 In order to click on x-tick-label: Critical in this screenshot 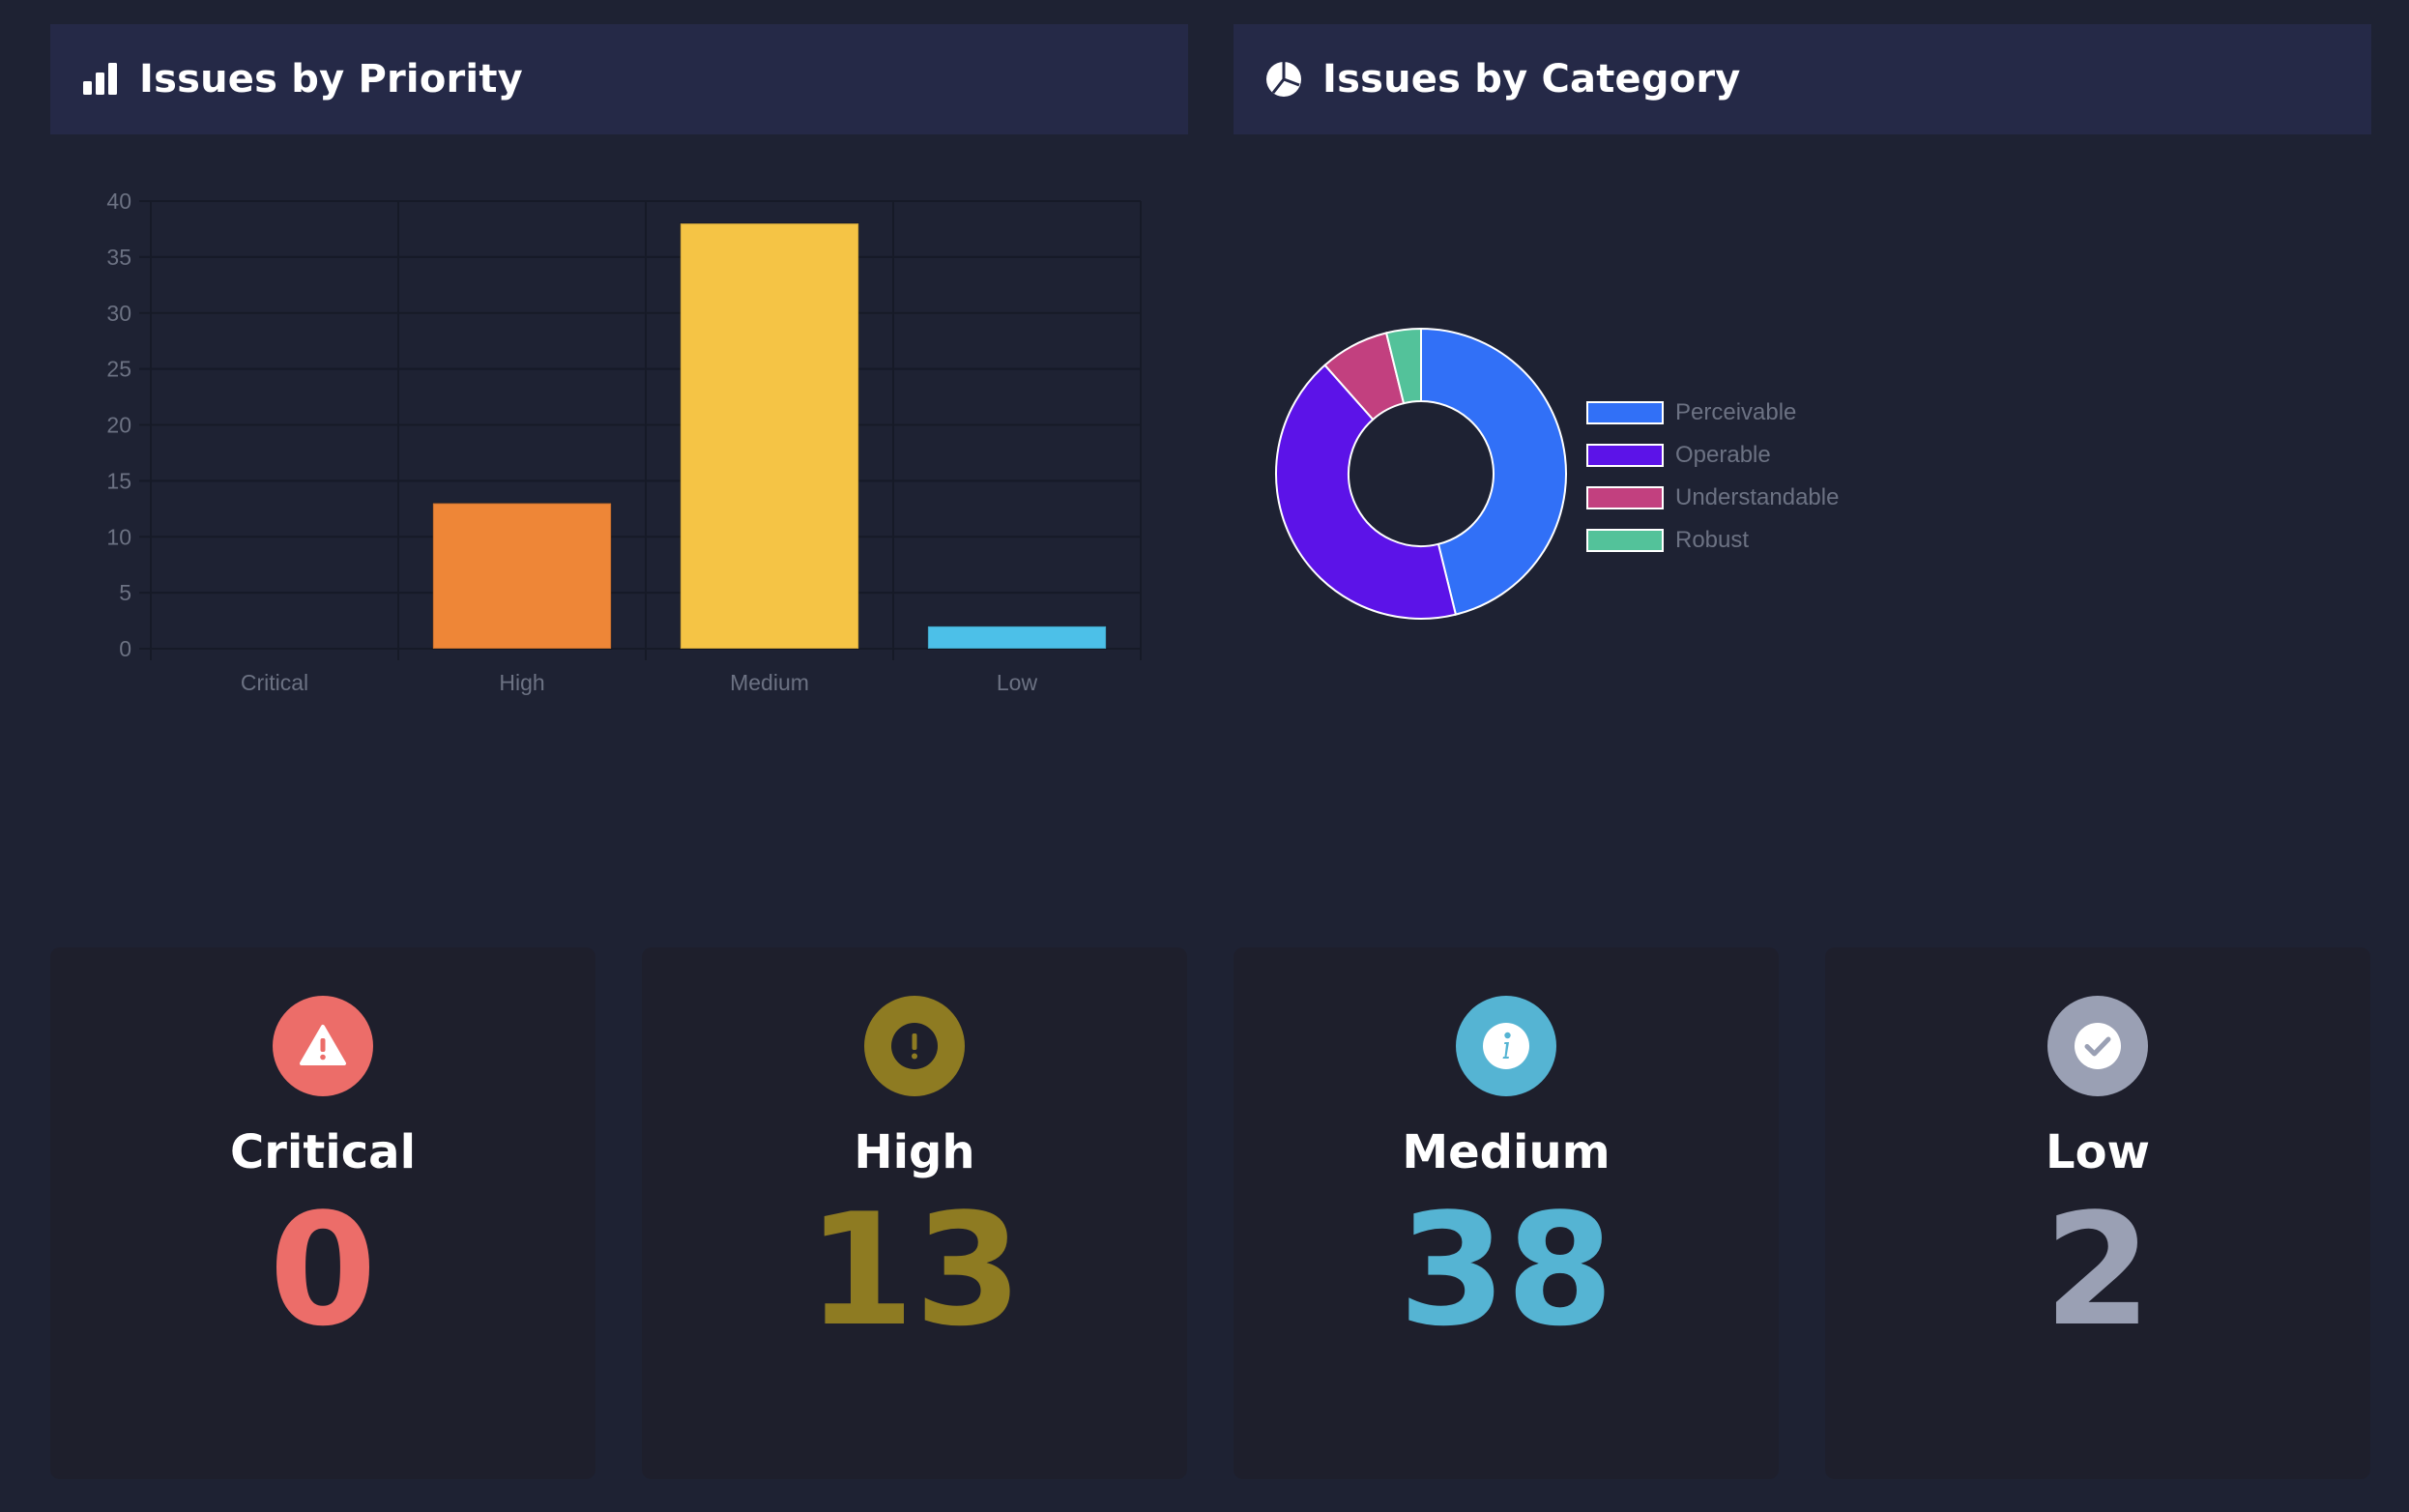, I will do `click(275, 682)`.